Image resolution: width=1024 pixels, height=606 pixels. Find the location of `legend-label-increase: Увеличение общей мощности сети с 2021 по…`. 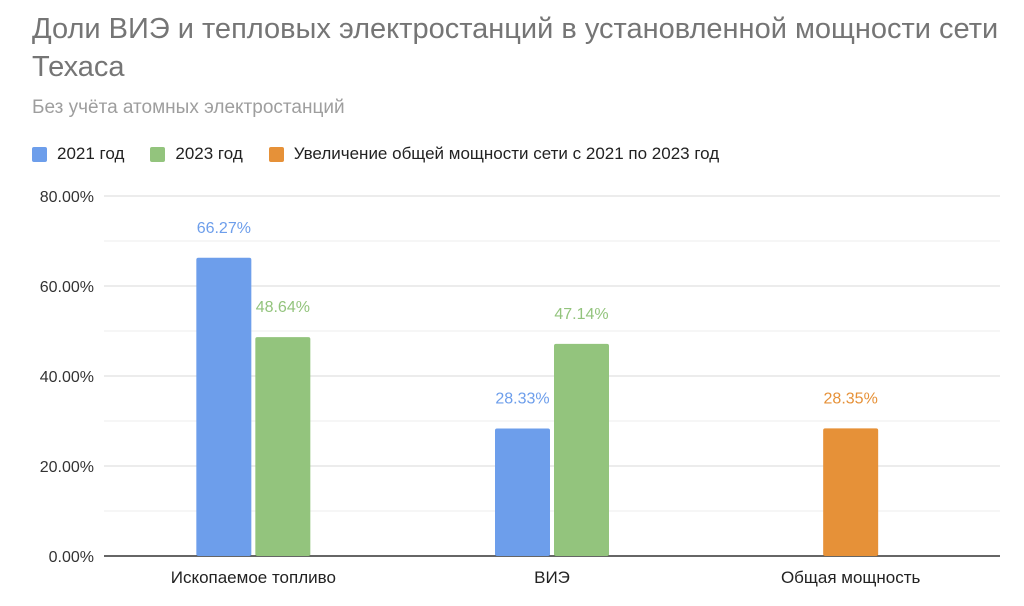

legend-label-increase: Увеличение общей мощности сети с 2021 по… is located at coordinates (506, 153).